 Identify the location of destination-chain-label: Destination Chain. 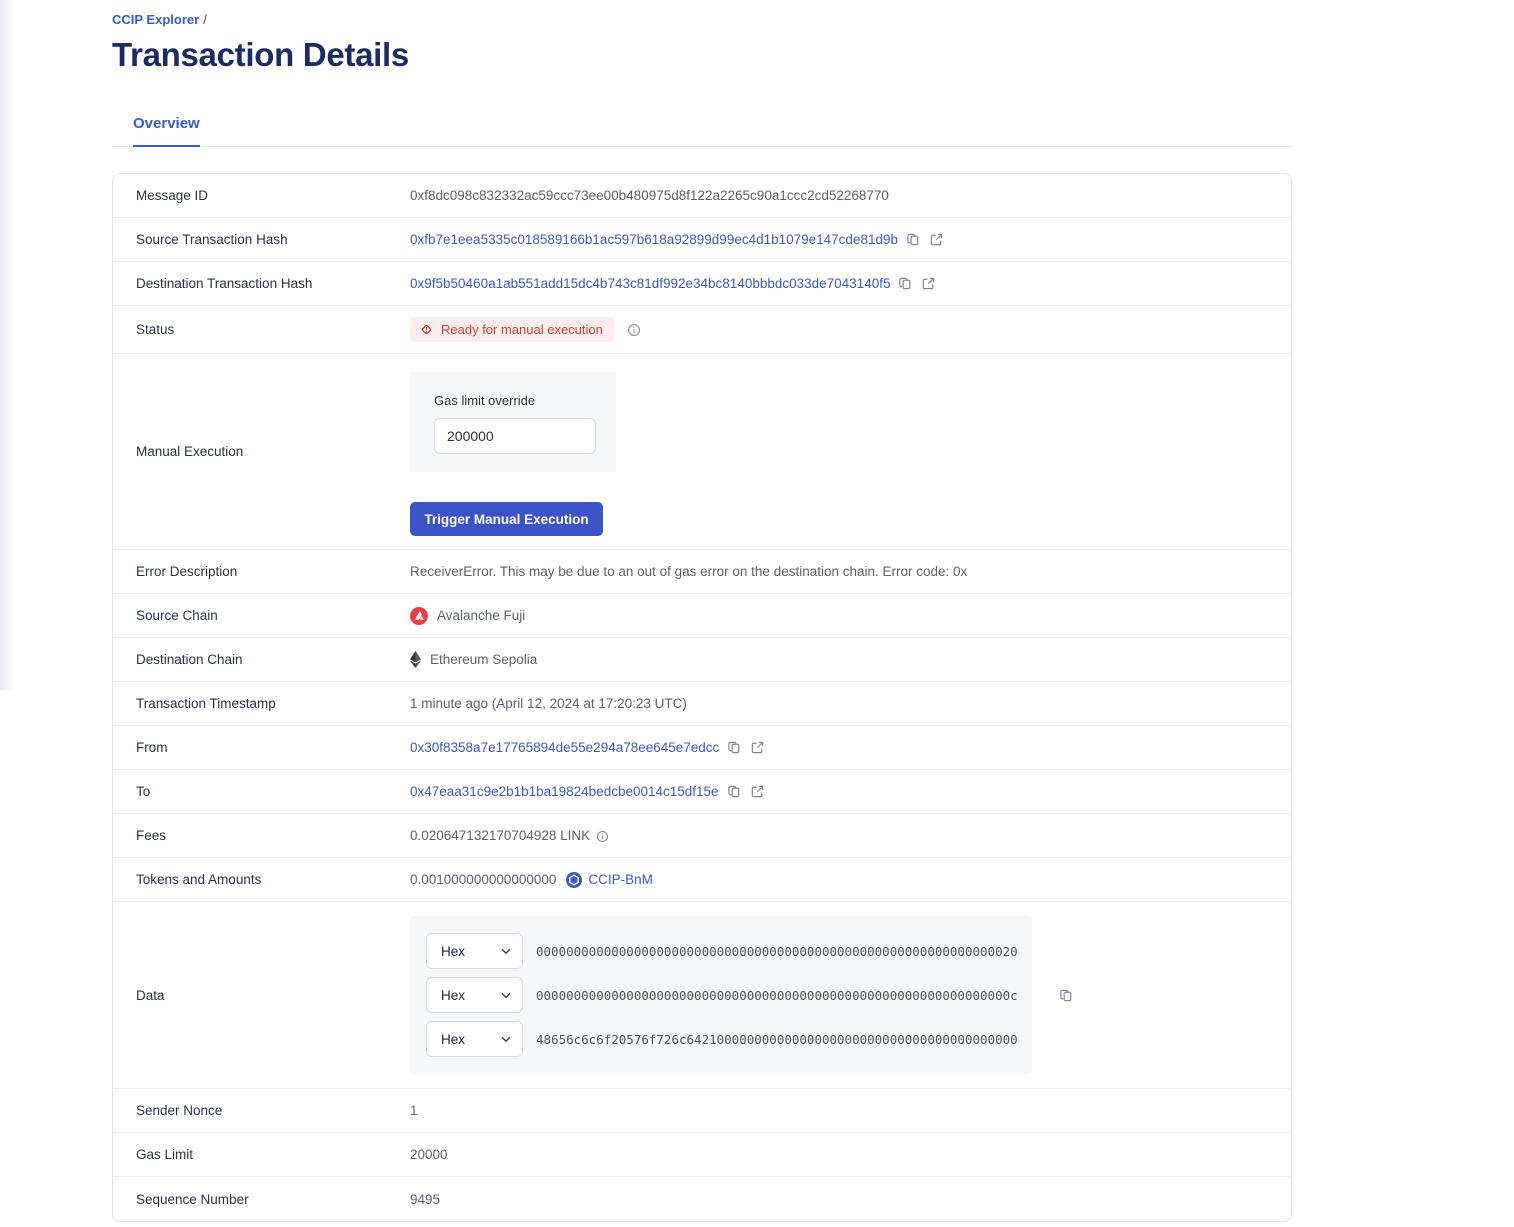
(189, 659).